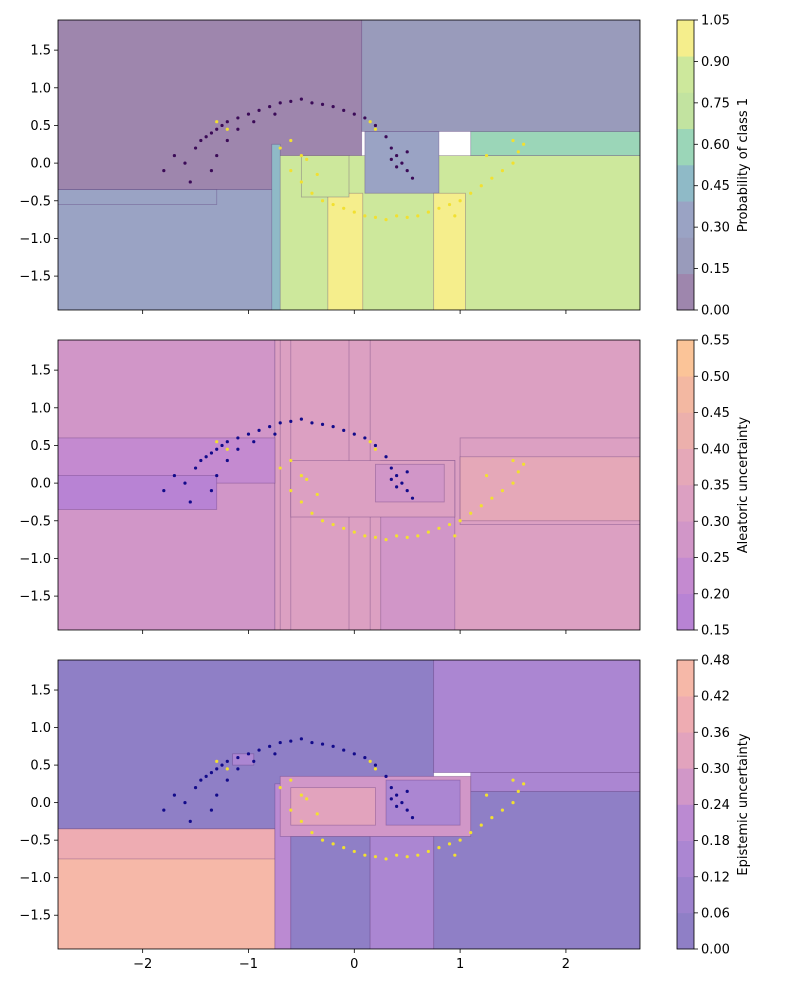 This screenshot has height=988, width=800. I want to click on colorbar-tick-label-0: 0.48, so click(715, 661).